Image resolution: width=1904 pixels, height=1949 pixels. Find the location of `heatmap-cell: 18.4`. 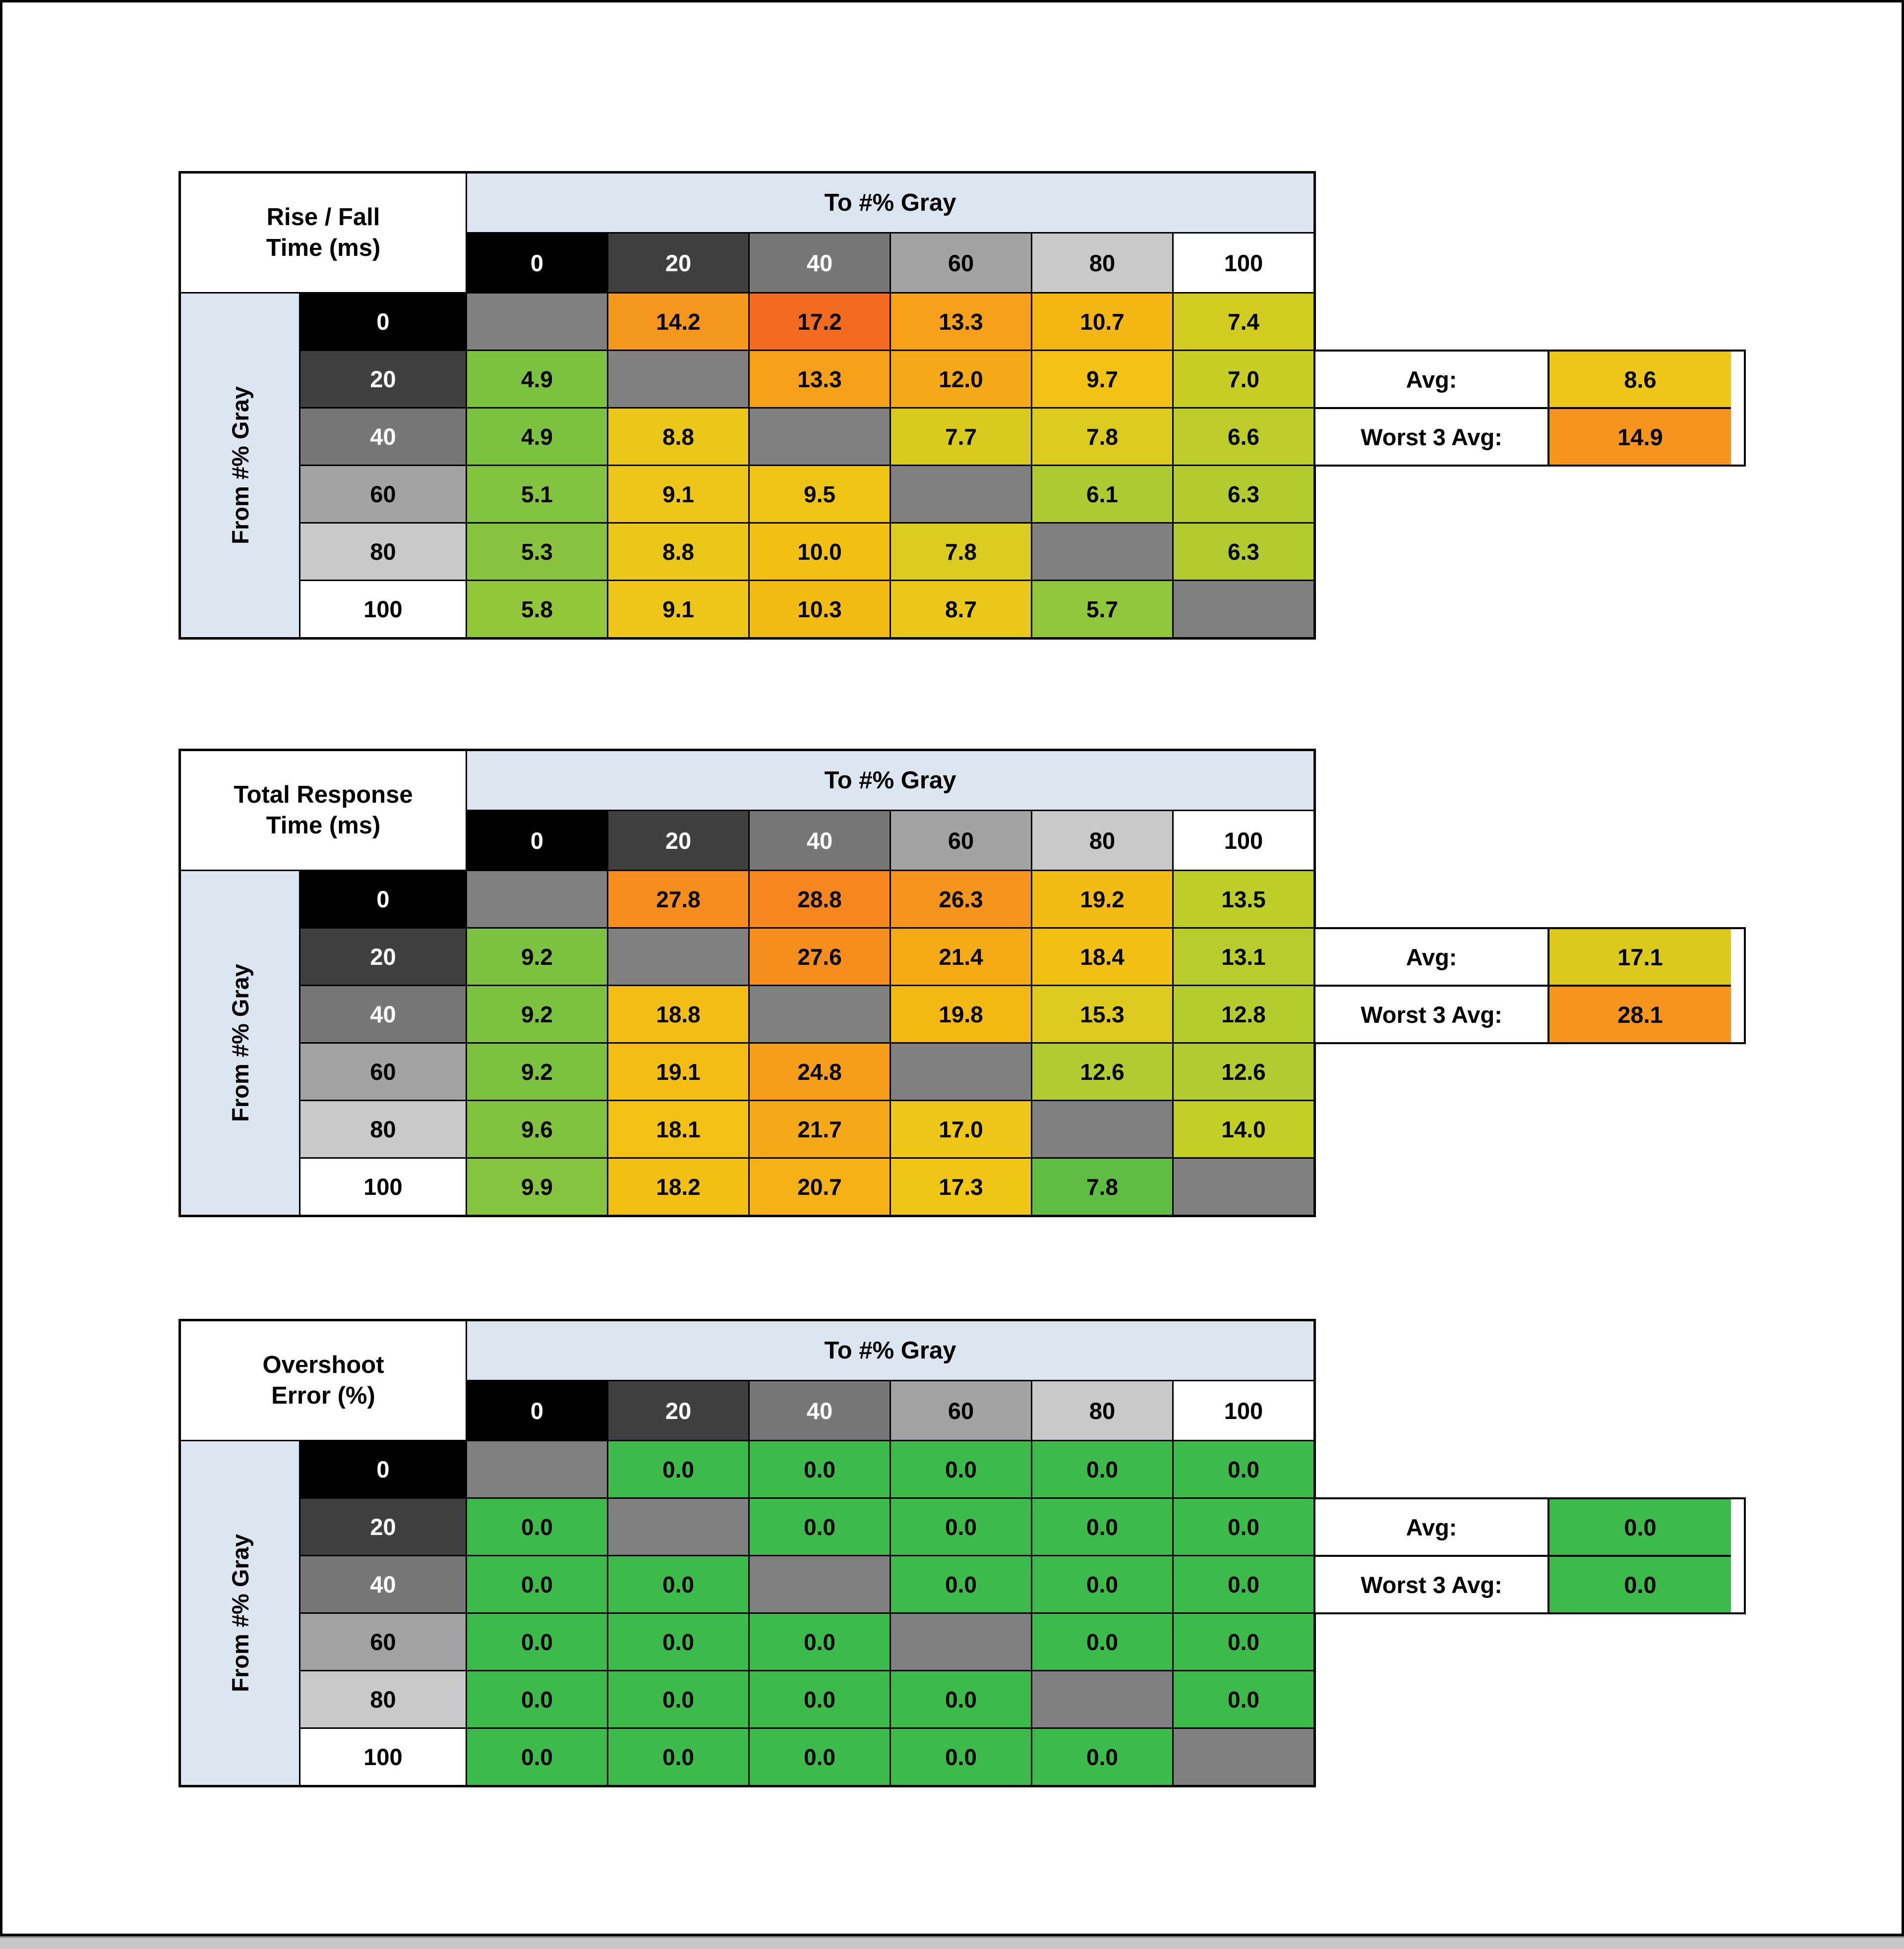

heatmap-cell: 18.4 is located at coordinates (1102, 957).